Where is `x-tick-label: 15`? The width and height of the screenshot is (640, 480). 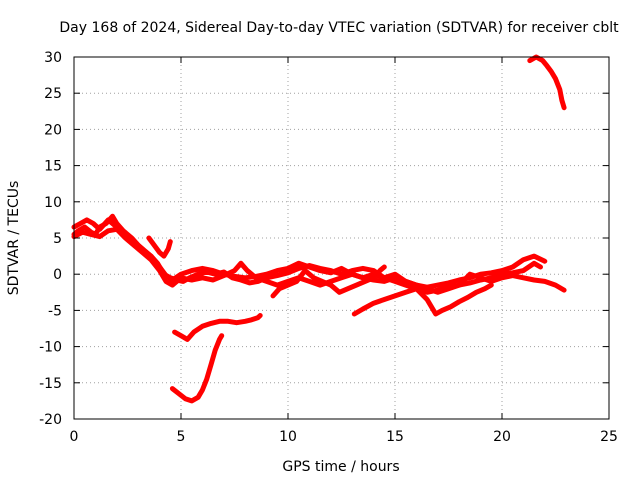
x-tick-label: 15 is located at coordinates (395, 437).